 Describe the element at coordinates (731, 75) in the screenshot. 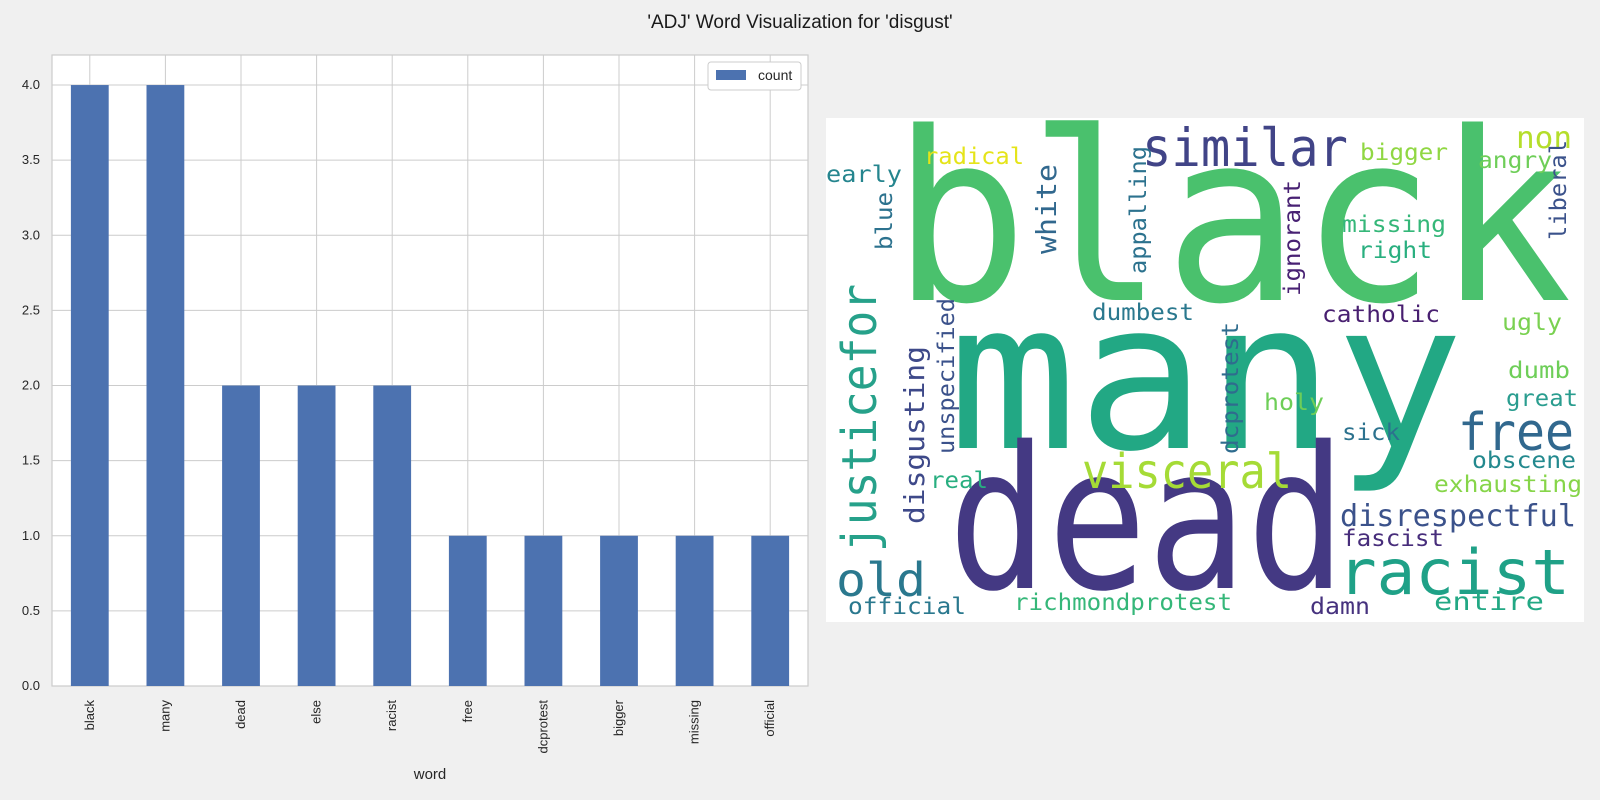

I see `legend-swatch` at that location.